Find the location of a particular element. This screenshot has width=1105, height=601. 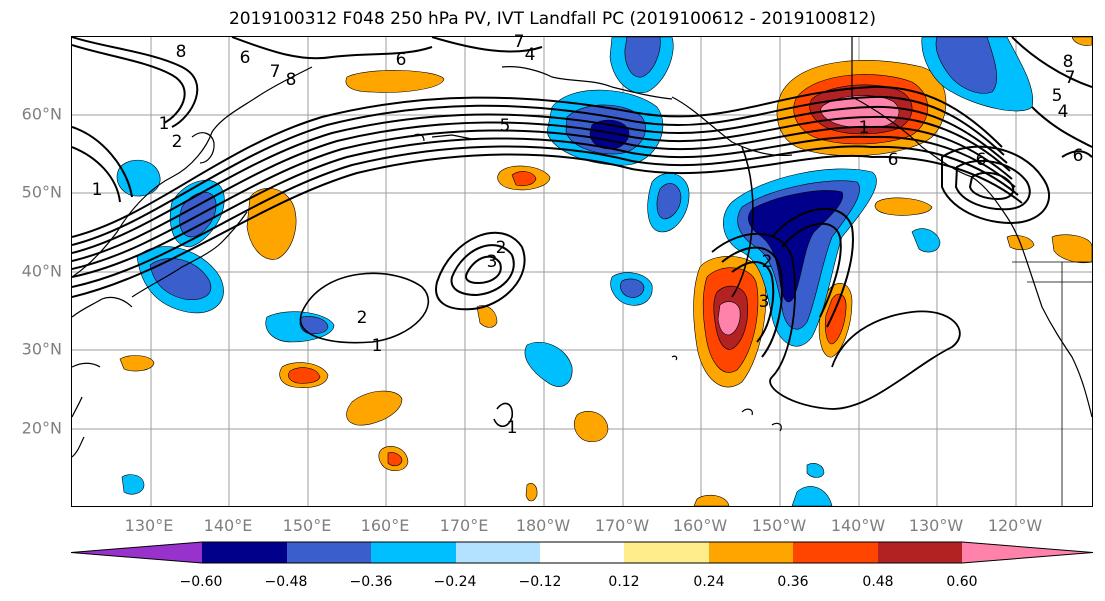

positive-anomaly-n2-core is located at coordinates (524, 179).